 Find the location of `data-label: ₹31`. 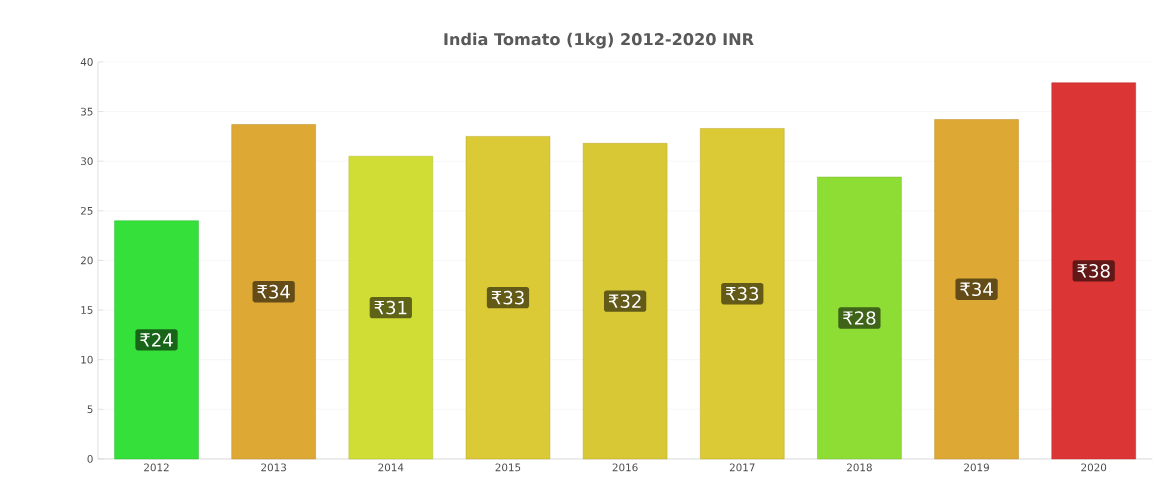

data-label: ₹31 is located at coordinates (390, 307).